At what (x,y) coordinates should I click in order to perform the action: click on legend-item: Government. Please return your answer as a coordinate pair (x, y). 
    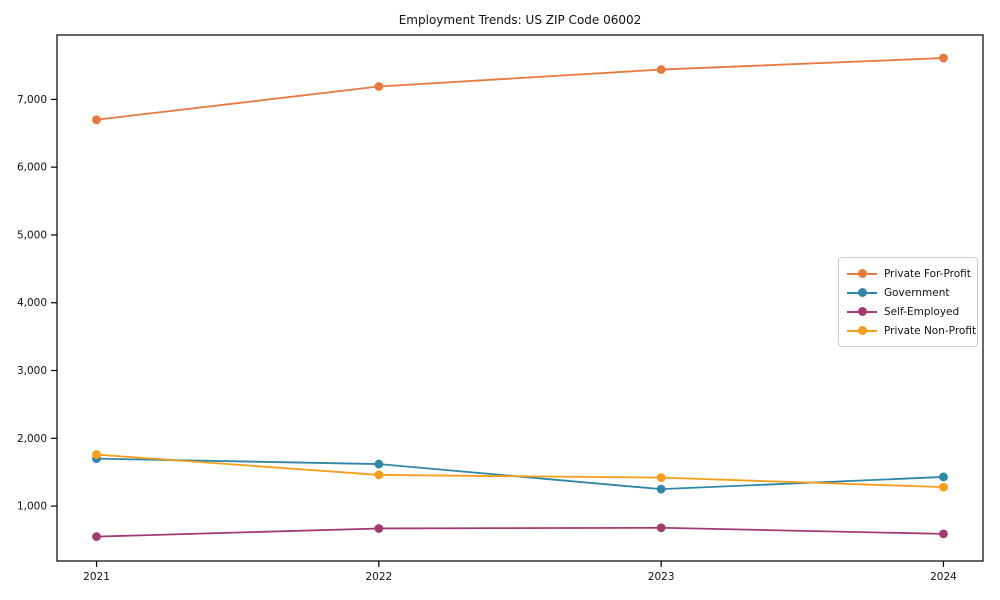
    Looking at the image, I should click on (908, 292).